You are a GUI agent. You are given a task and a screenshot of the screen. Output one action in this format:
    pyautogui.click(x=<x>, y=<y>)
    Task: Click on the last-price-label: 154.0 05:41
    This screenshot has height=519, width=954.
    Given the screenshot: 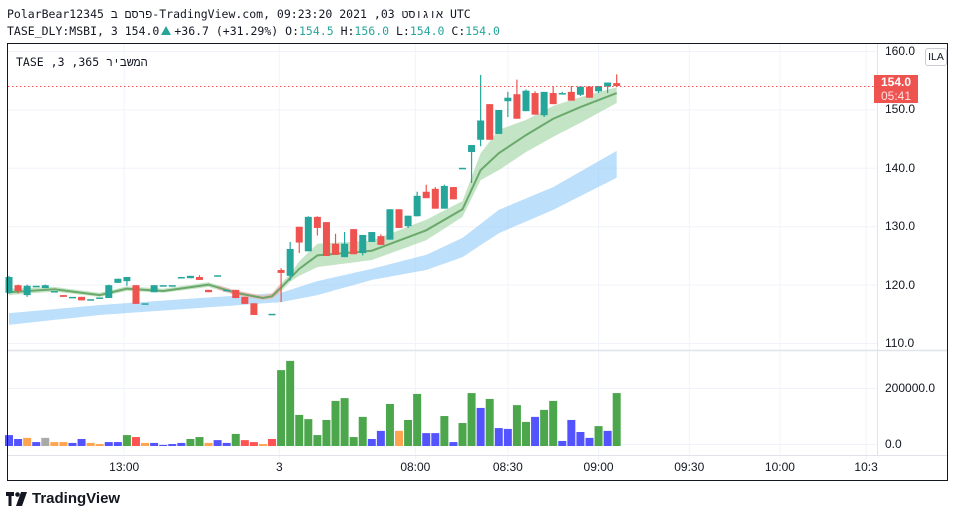 What is the action you would take?
    pyautogui.click(x=896, y=89)
    